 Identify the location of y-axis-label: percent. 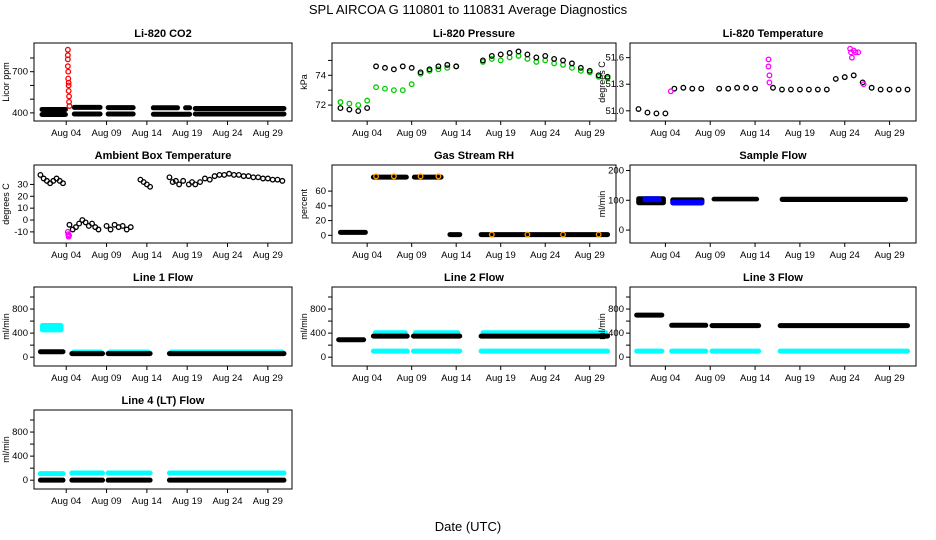
(304, 203).